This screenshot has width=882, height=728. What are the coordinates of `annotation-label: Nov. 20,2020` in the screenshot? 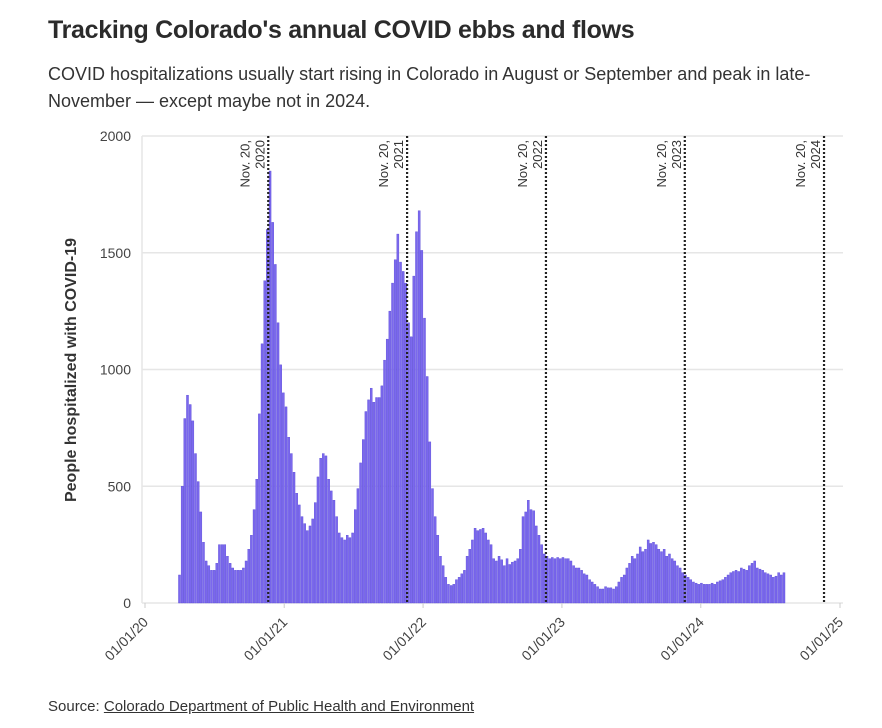 It's located at (252, 163).